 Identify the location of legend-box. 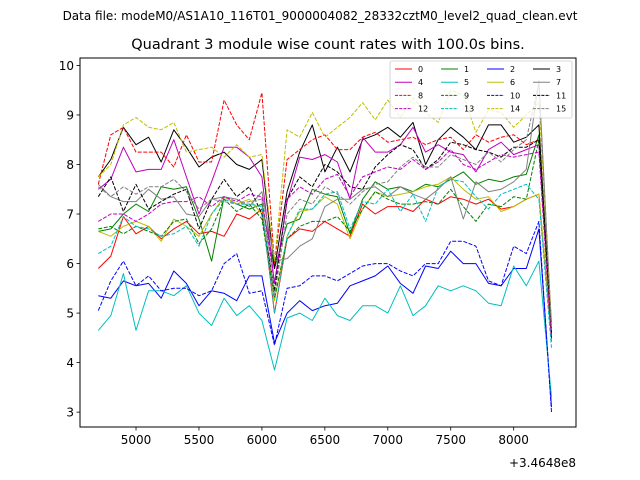
(481, 89).